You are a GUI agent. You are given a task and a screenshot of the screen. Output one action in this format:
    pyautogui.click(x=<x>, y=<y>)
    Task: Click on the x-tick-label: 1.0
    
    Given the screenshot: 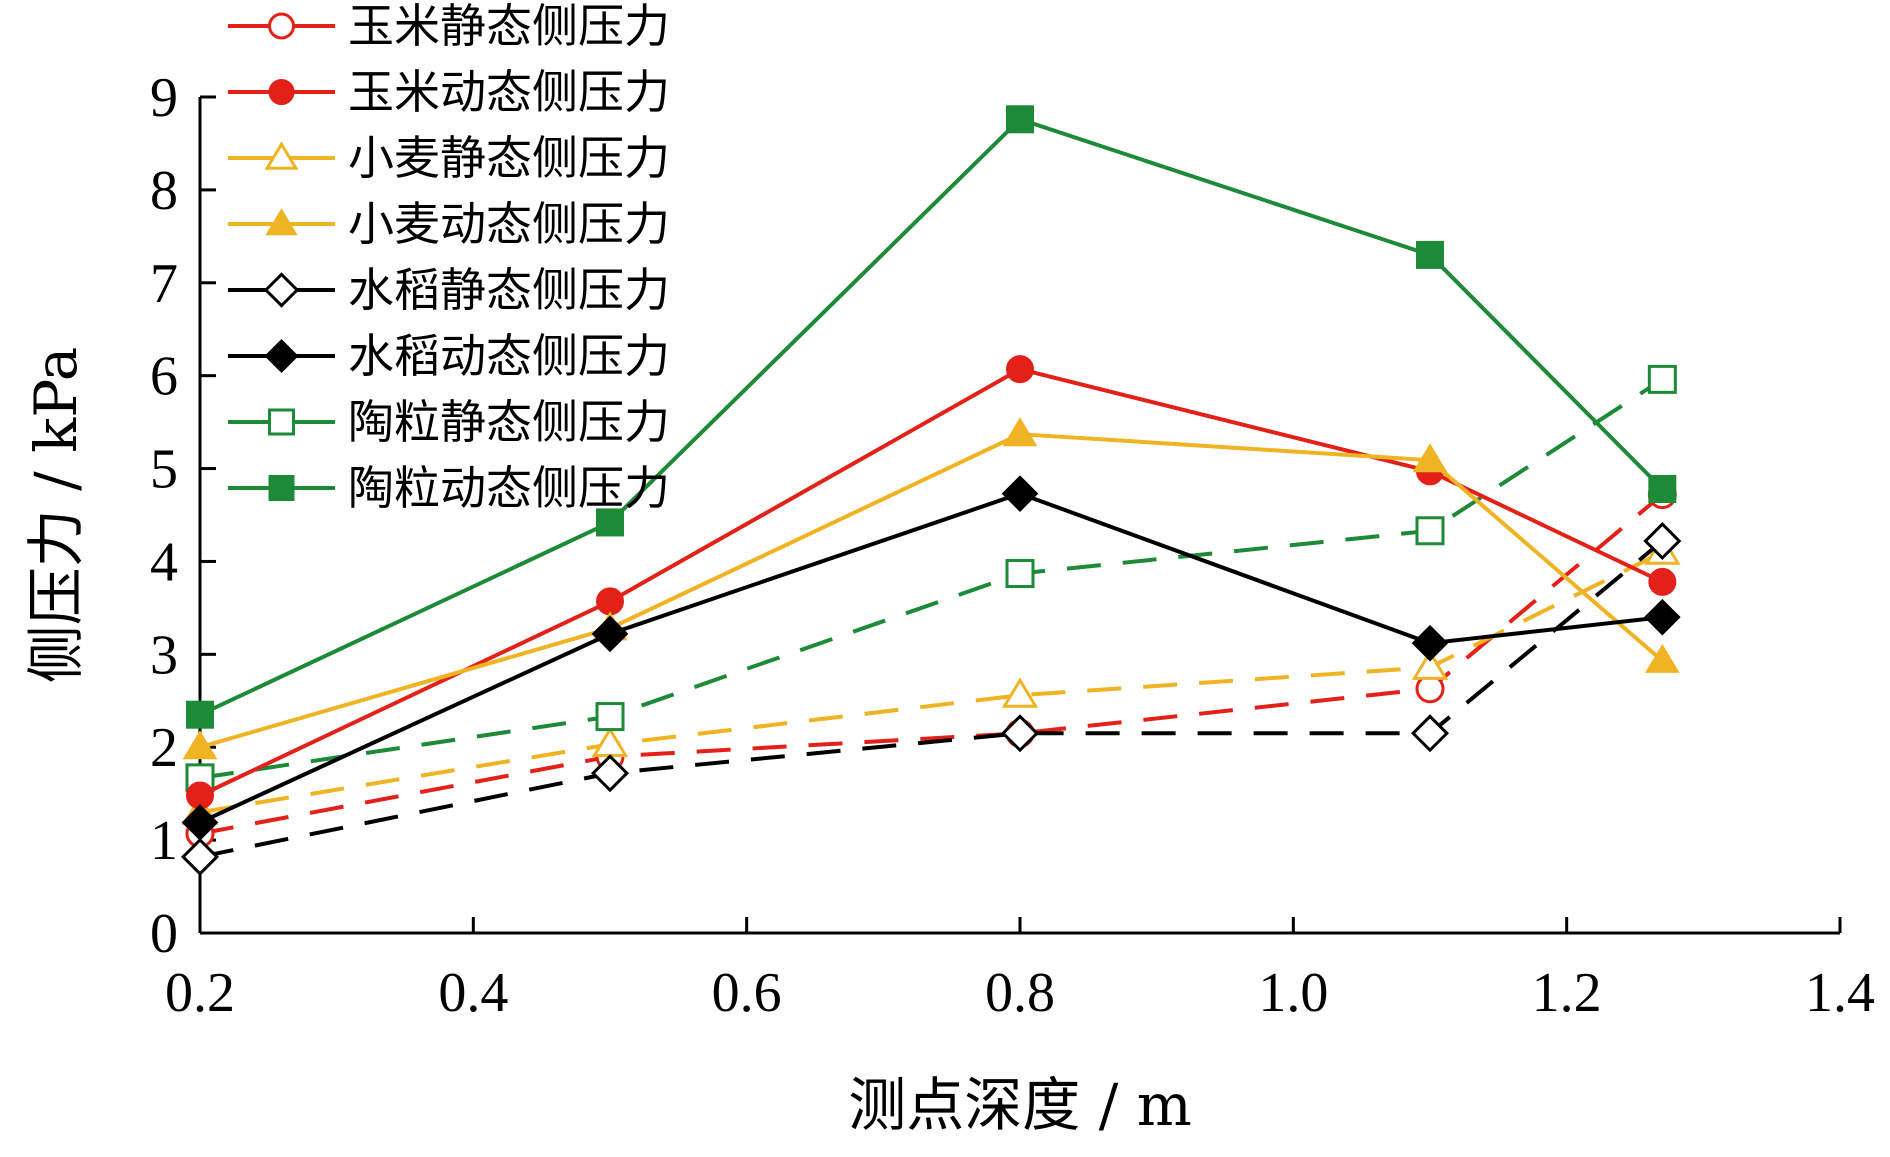 What is the action you would take?
    pyautogui.click(x=1293, y=993)
    